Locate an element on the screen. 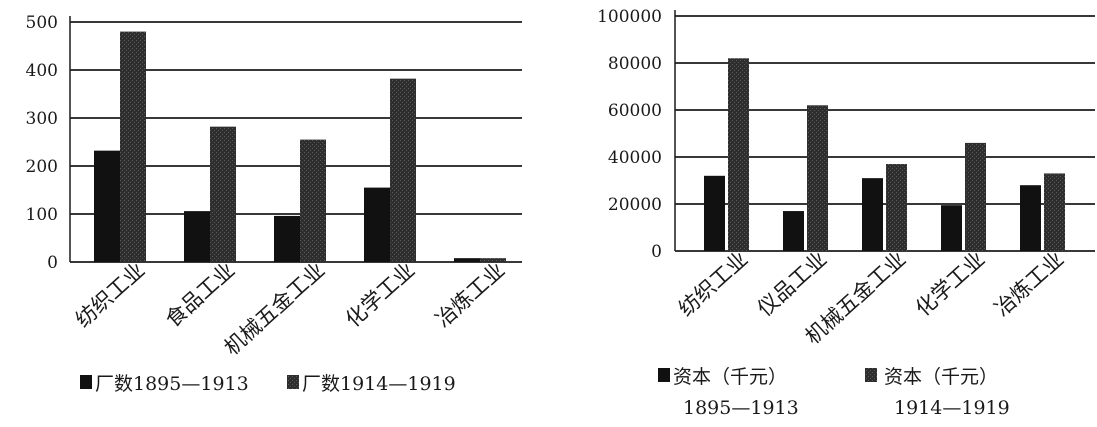 The width and height of the screenshot is (1097, 427). y-tick-label: 400 is located at coordinates (42, 71).